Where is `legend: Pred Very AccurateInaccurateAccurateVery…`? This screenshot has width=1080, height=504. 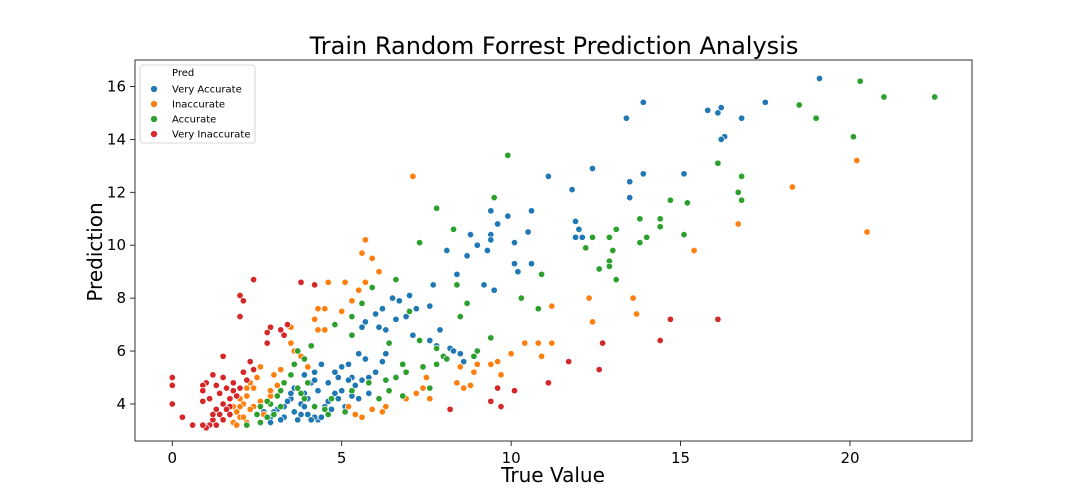 legend: Pred Very AccurateInaccurateAccurateVery… is located at coordinates (197, 104).